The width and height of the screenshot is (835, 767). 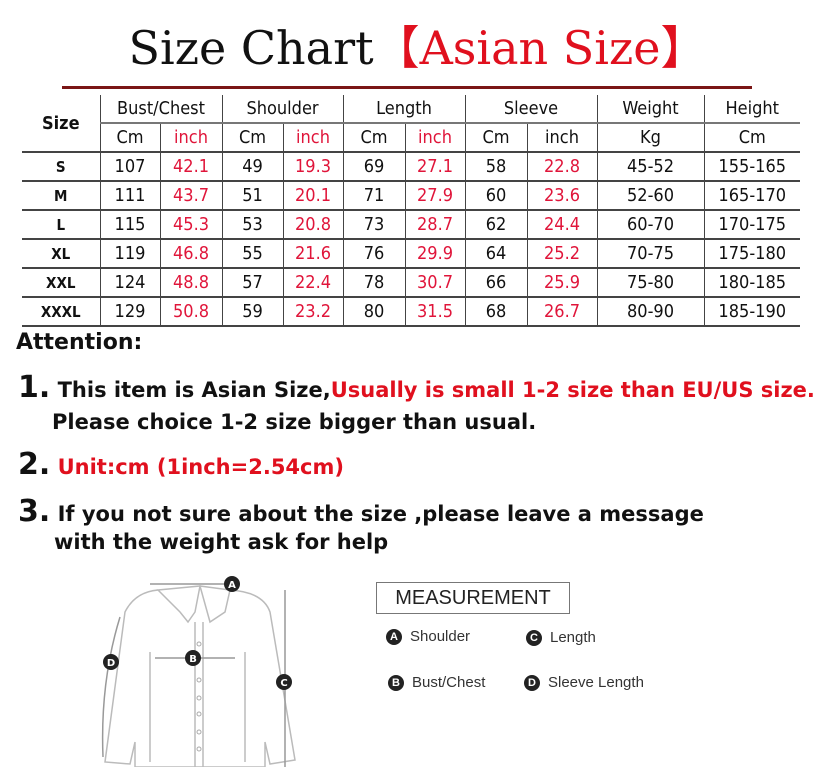 I want to click on value-cell: 62, so click(x=495, y=225).